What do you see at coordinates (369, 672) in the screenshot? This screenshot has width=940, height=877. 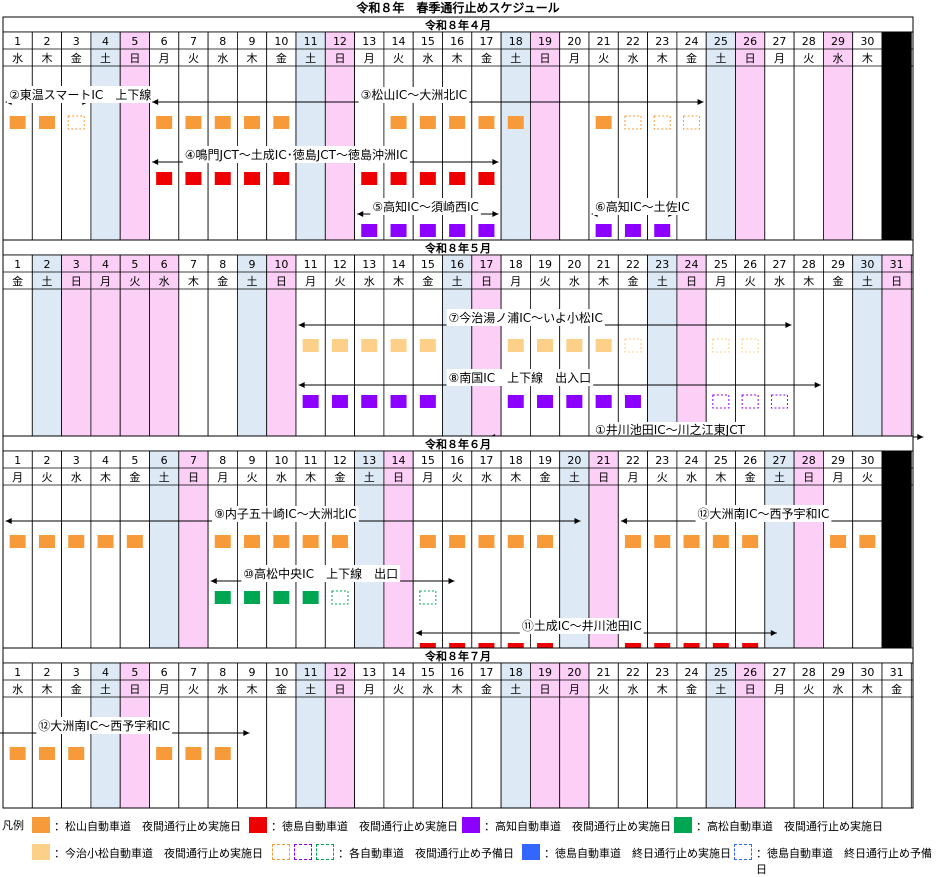 I see `day-number: 13` at bounding box center [369, 672].